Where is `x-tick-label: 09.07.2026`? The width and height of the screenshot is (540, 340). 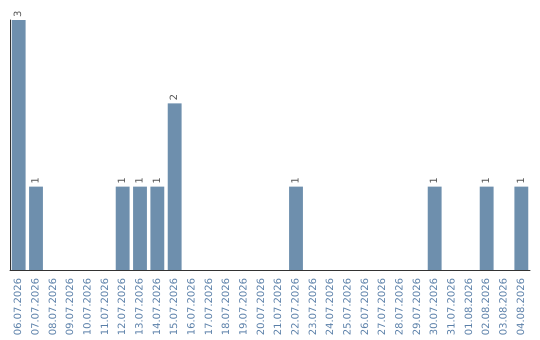
x-tick-label: 09.07.2026 is located at coordinates (70, 307).